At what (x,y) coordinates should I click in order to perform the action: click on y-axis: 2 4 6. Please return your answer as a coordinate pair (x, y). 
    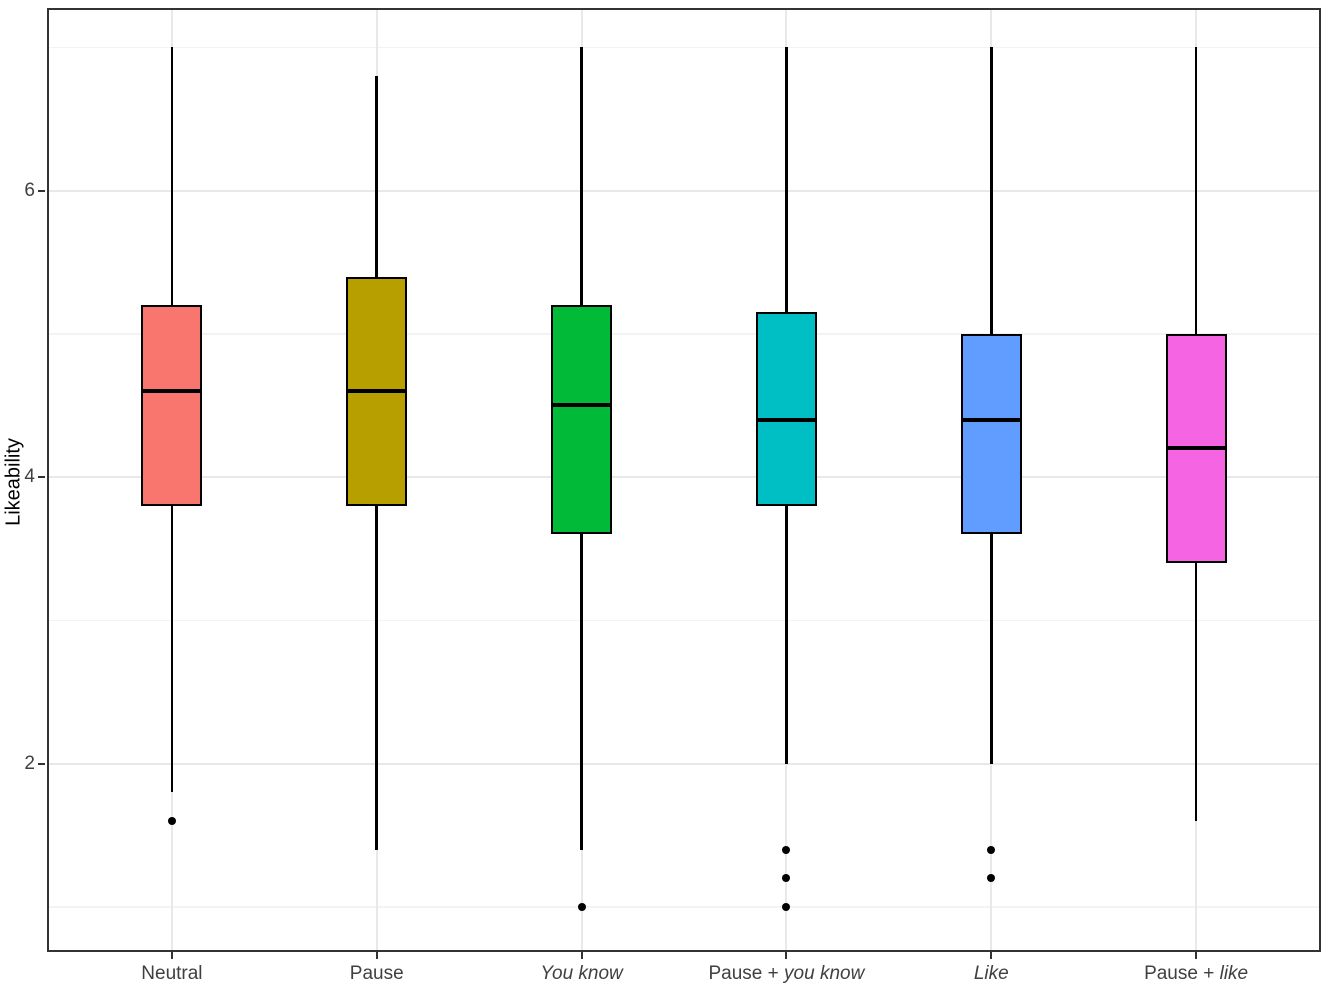
    Looking at the image, I should click on (23, 480).